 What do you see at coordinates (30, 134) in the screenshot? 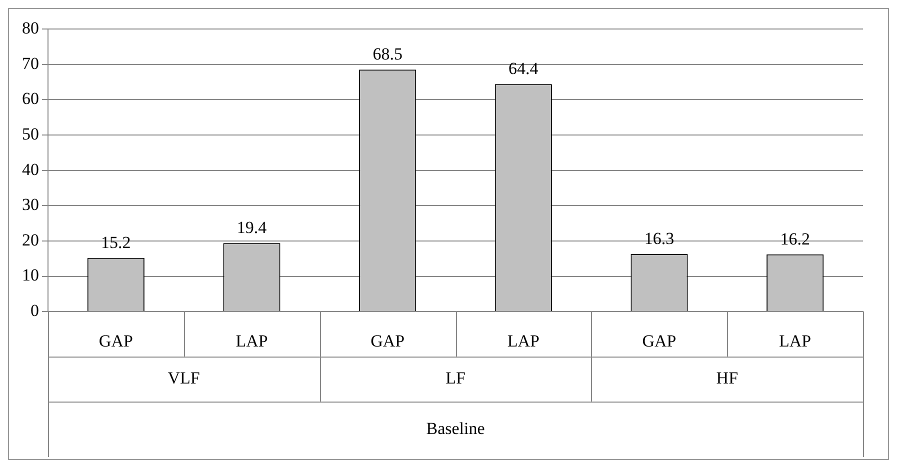
I see `y-tick-label: 50` at bounding box center [30, 134].